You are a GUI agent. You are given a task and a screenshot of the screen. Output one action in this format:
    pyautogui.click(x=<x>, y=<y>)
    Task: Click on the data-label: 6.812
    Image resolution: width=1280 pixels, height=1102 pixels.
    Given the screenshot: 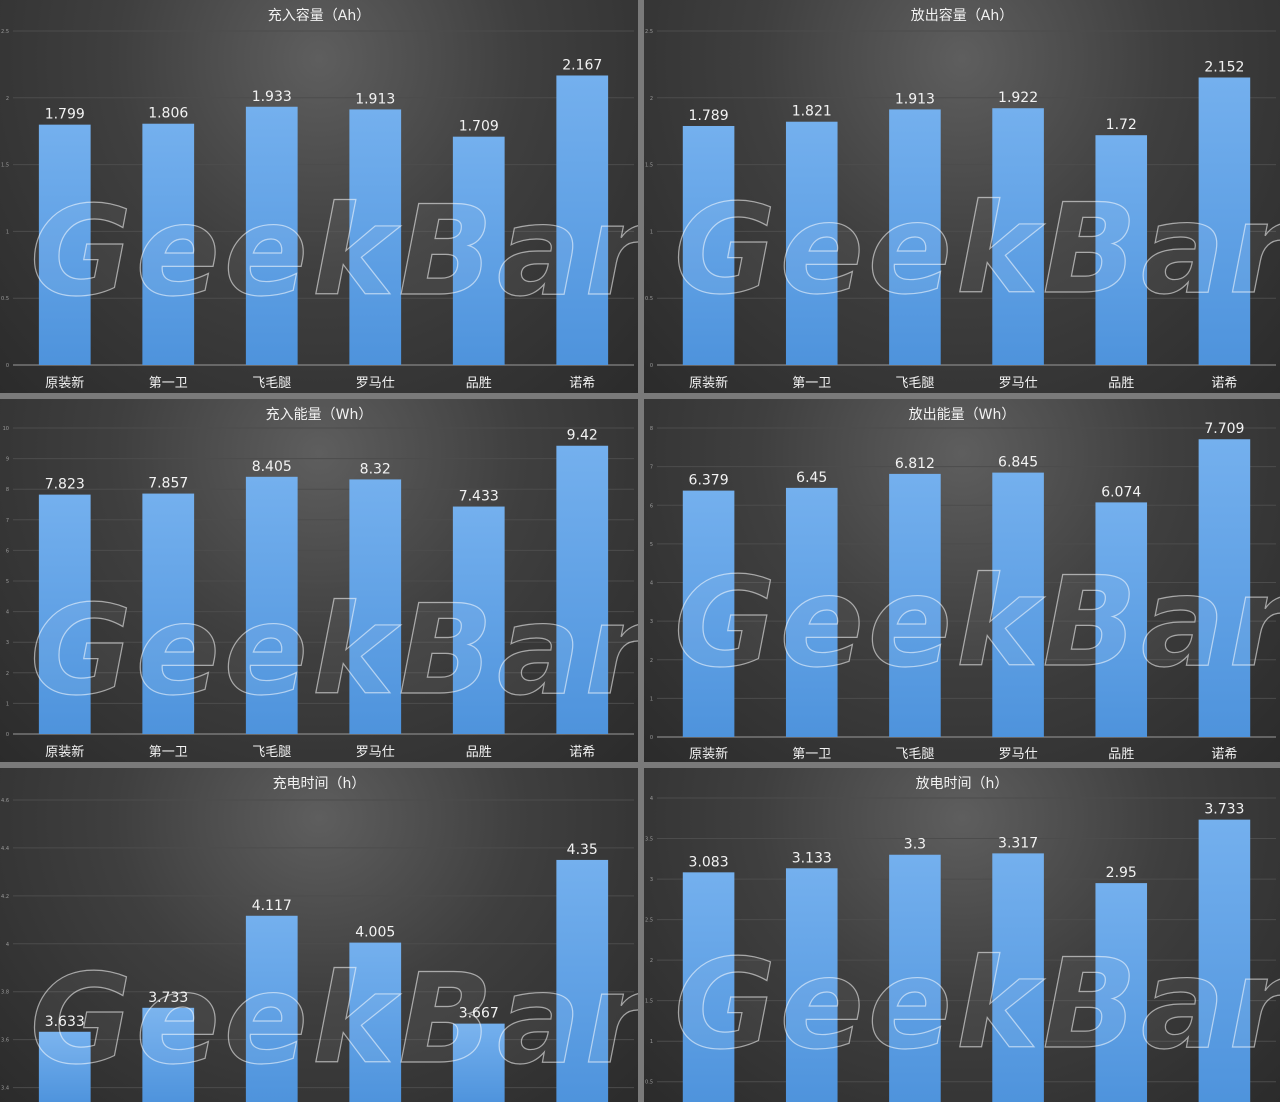 What is the action you would take?
    pyautogui.click(x=915, y=464)
    